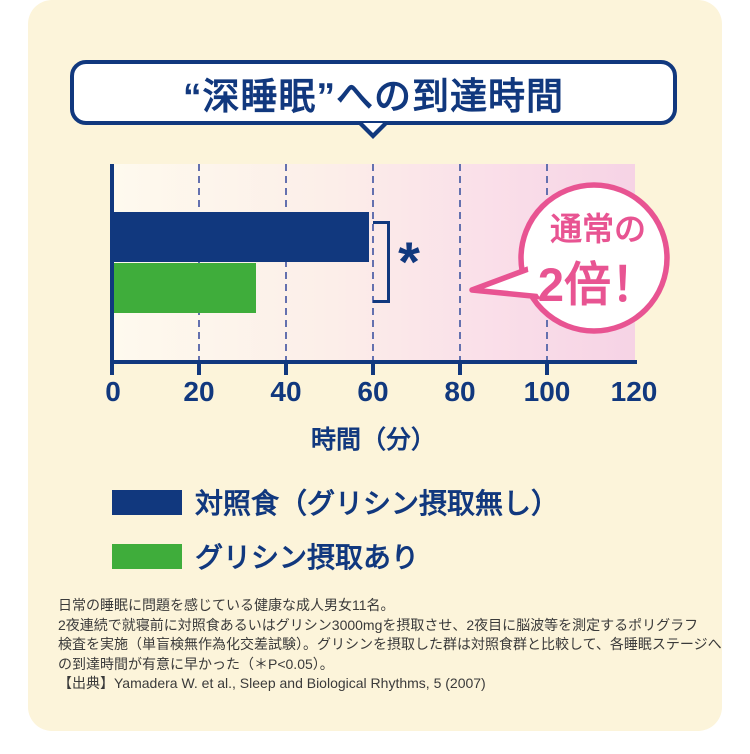 The height and width of the screenshot is (754, 750). Describe the element at coordinates (634, 391) in the screenshot. I see `xtick-label-120: 120` at that location.